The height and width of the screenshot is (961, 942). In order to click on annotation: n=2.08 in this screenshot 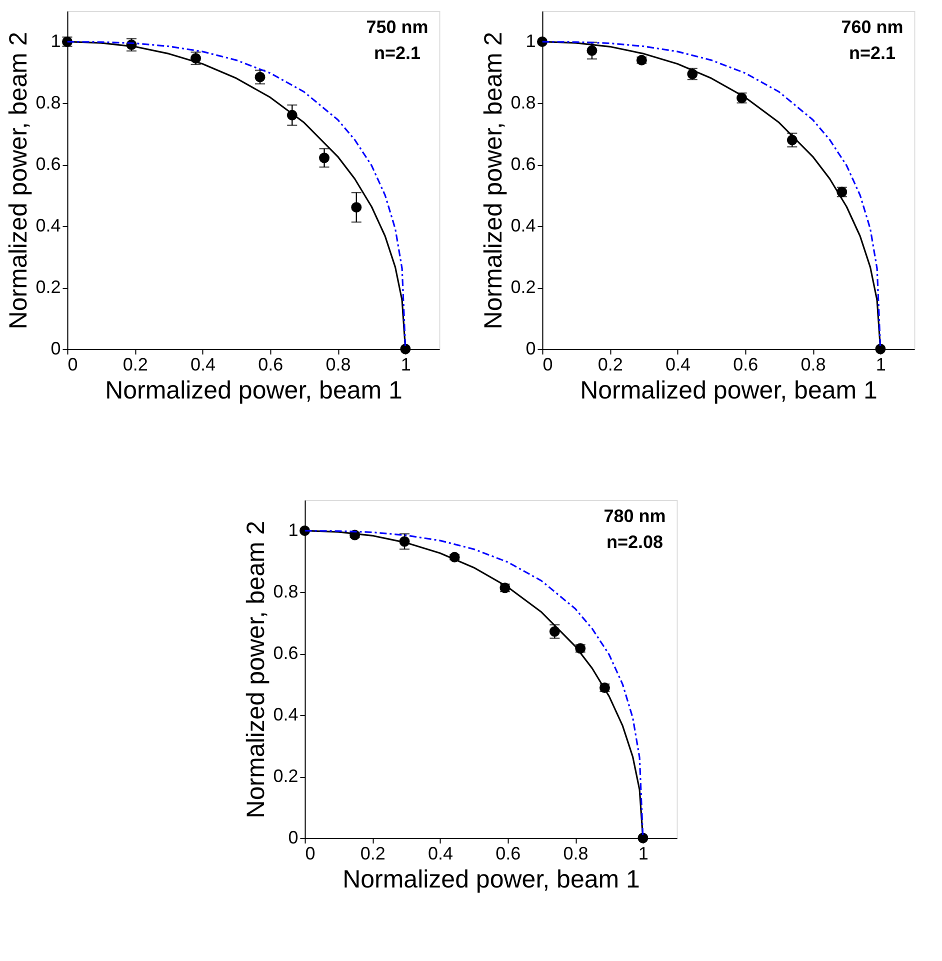, I will do `click(635, 542)`.